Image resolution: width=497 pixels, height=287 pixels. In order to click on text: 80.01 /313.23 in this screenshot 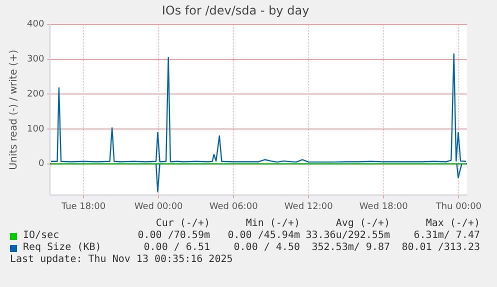, I will do `click(440, 248)`.